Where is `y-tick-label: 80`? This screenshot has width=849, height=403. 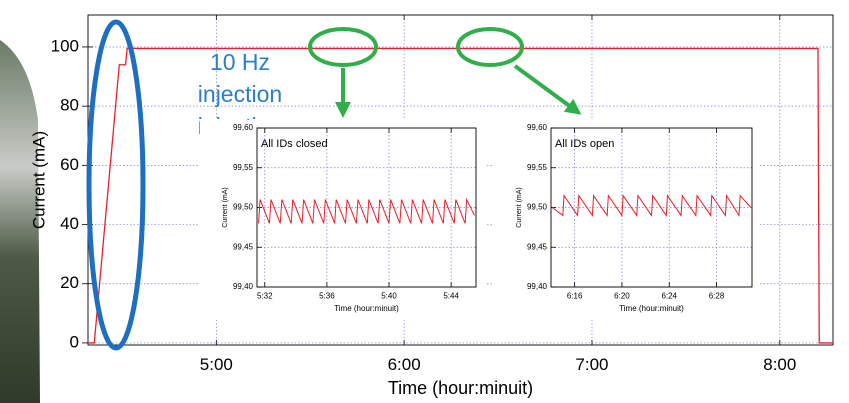 y-tick-label: 80 is located at coordinates (69, 105).